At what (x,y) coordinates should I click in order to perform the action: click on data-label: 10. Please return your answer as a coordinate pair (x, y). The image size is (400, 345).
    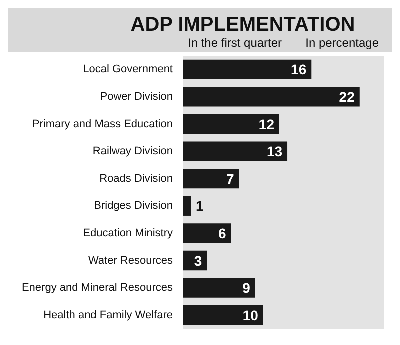
    Looking at the image, I should click on (250, 315).